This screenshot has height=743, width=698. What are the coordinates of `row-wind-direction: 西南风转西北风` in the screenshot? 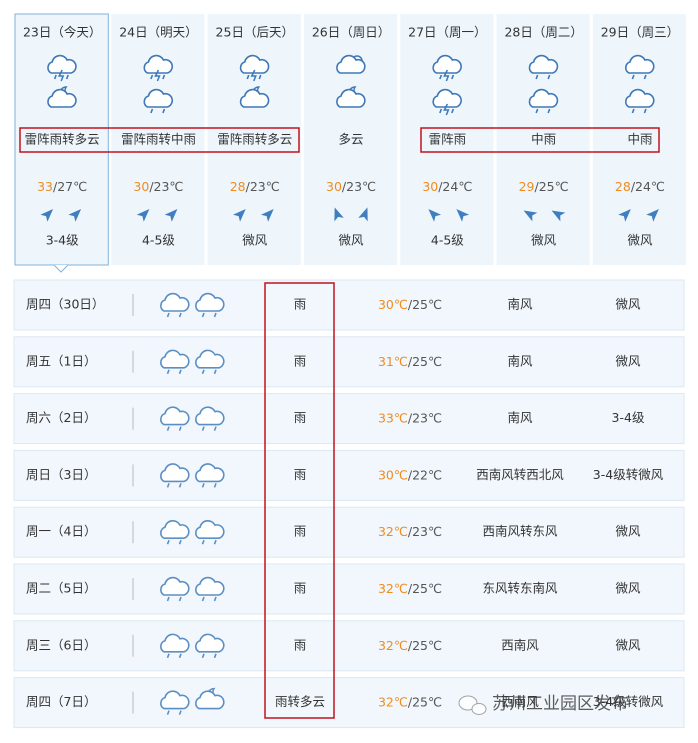 It's located at (520, 474).